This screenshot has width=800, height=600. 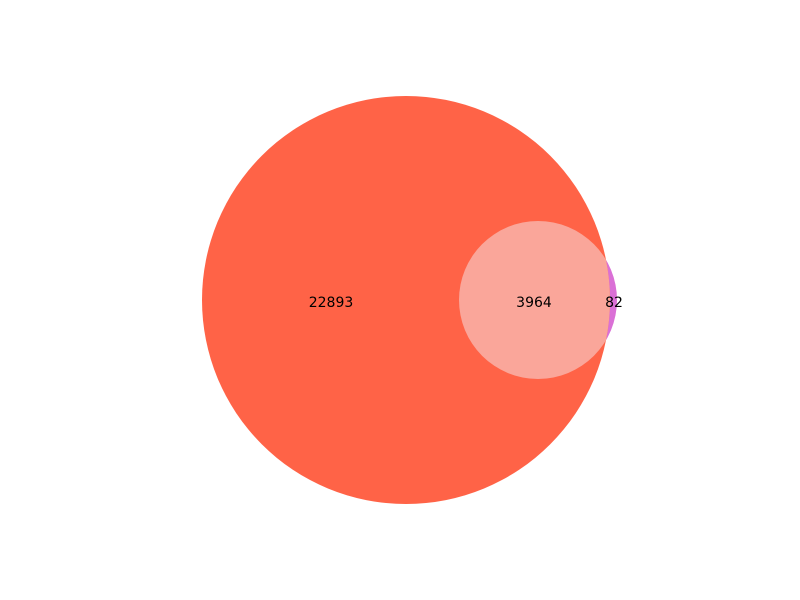 I want to click on venn-label-set-b-only: 82, so click(x=614, y=303).